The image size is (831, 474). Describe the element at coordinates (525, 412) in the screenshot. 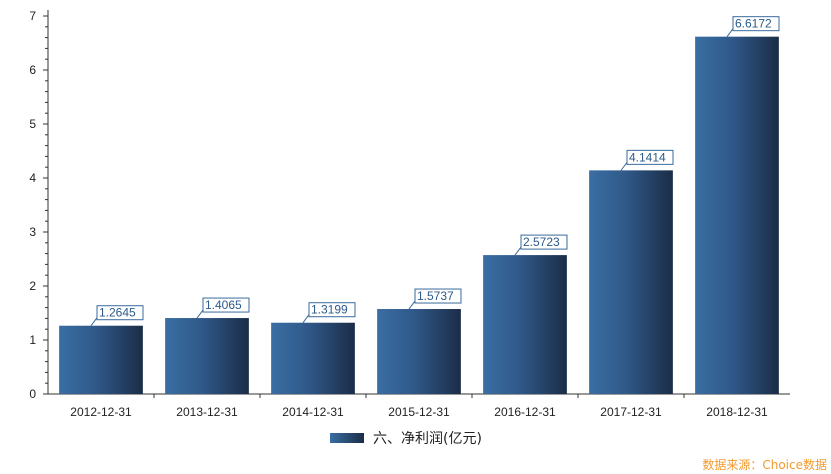

I see `x-tick-label: 2016-12-31` at that location.